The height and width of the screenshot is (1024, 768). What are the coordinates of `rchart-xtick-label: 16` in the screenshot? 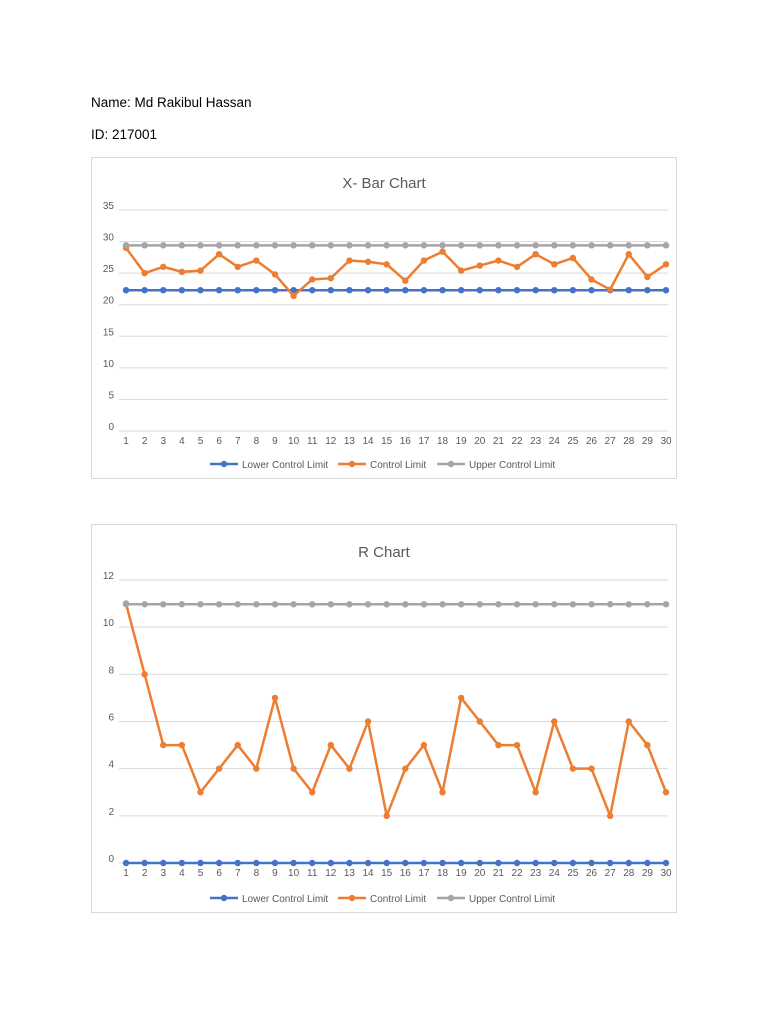 It's located at (406, 873).